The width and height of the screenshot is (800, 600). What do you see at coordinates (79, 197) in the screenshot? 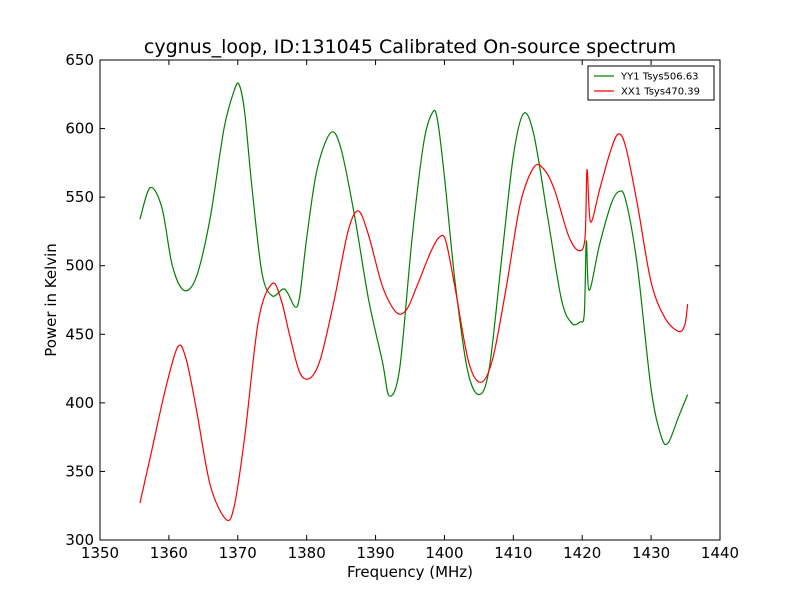
I see `y-tick-label: 550` at bounding box center [79, 197].